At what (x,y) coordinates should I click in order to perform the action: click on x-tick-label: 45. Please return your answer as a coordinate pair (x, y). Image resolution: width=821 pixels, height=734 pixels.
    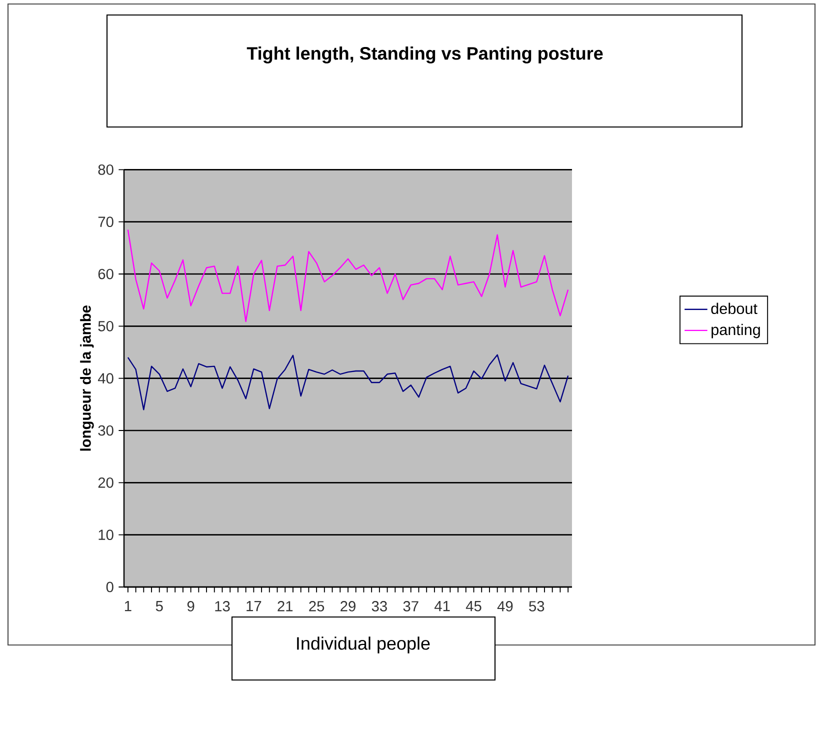
    Looking at the image, I should click on (474, 606).